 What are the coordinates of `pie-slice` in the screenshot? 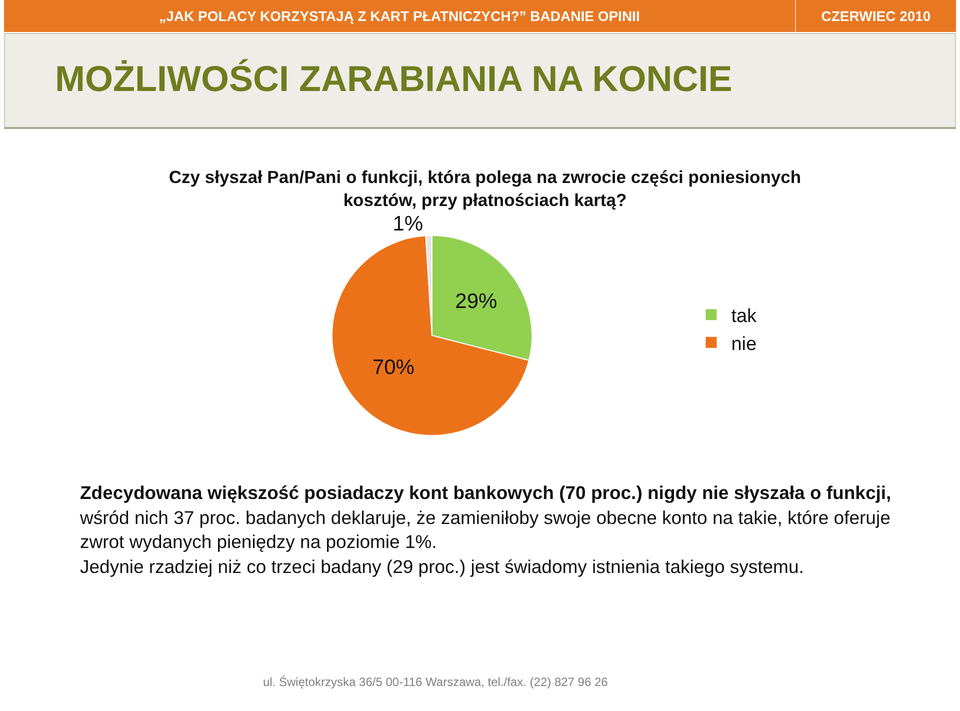 It's located at (431, 335).